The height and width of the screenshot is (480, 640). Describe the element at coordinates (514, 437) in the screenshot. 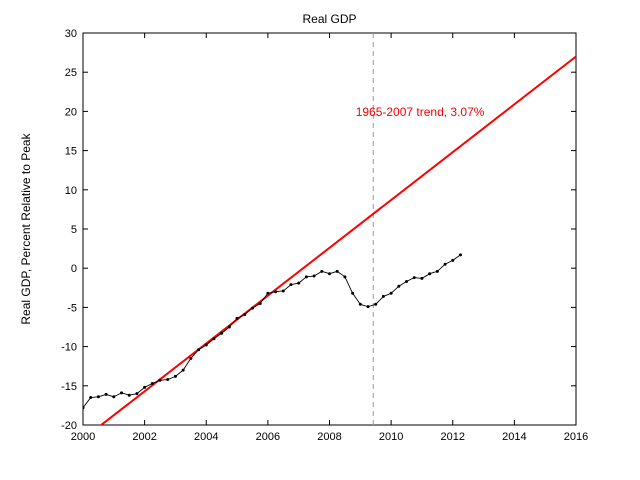

I see `x-tick-label: 2014` at that location.